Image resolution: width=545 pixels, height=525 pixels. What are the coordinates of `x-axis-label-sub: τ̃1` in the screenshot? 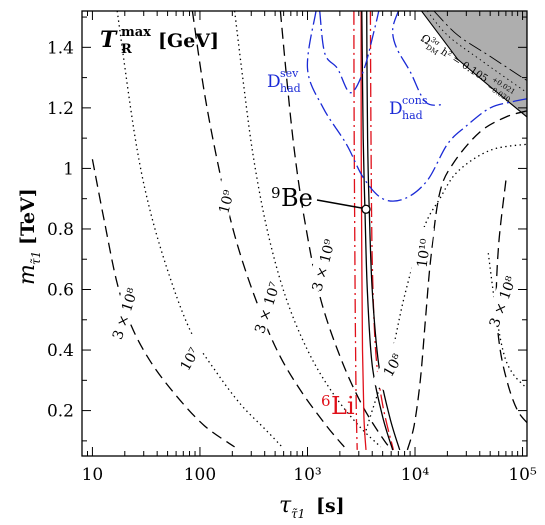 It's located at (298, 514).